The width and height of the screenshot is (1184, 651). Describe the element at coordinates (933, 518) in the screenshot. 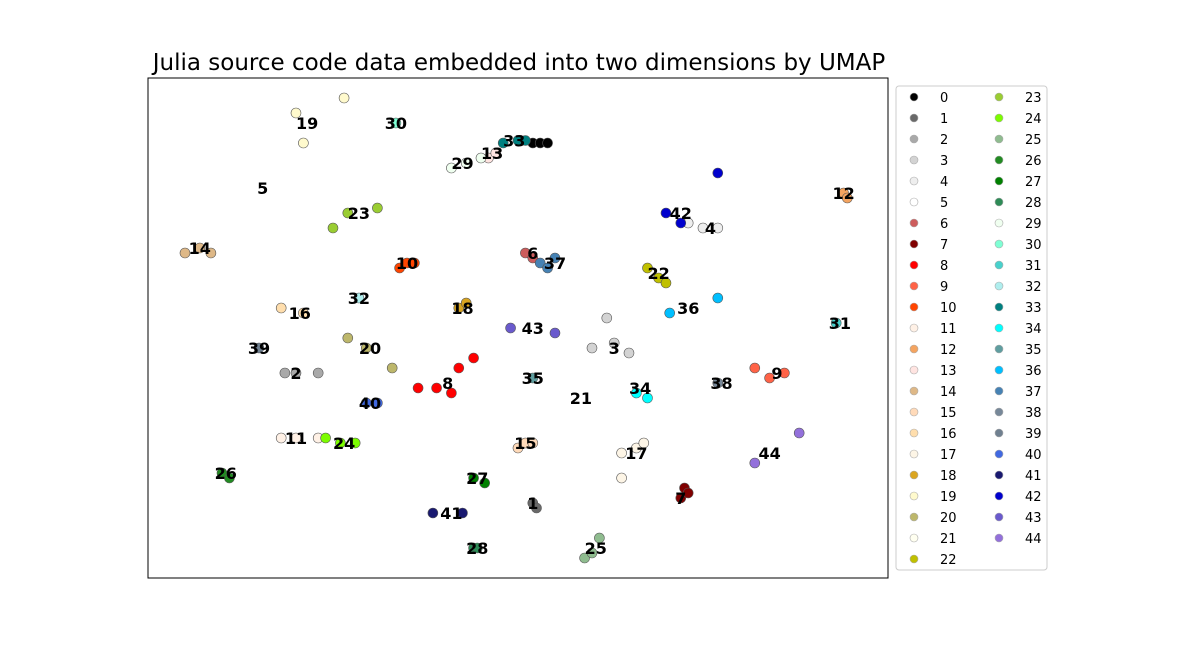

I see `legend-entry-20: 20` at that location.